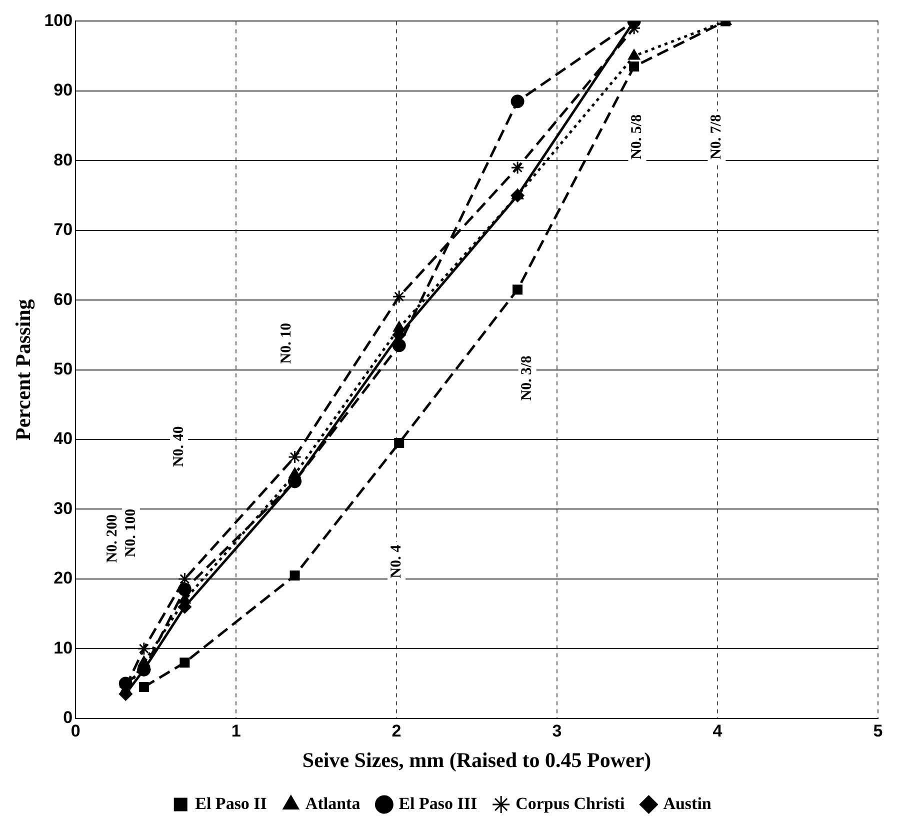 This screenshot has height=831, width=900. I want to click on annotation: N0. 10, so click(286, 343).